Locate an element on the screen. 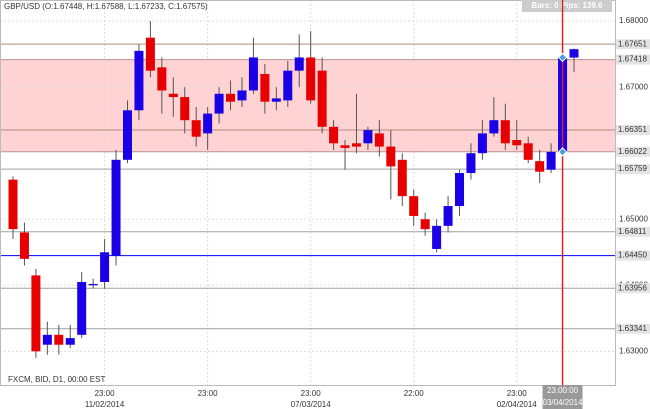 The image size is (650, 409). crosshair-label-bg is located at coordinates (562, 397).